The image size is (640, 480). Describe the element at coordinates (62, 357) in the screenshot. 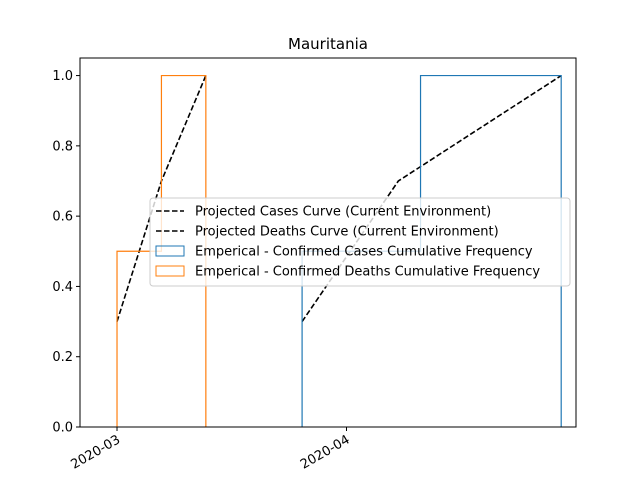

I see `y-tick-label: 0.2` at that location.